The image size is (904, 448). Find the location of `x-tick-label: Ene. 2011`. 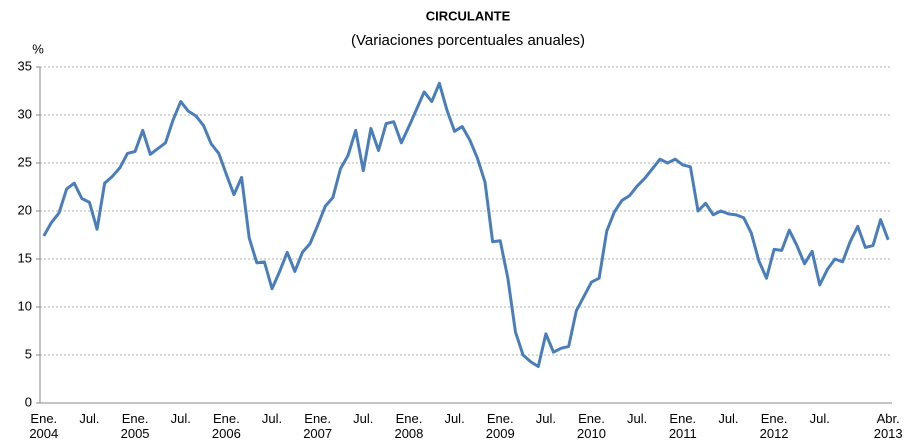

x-tick-label: Ene. 2011 is located at coordinates (682, 426).